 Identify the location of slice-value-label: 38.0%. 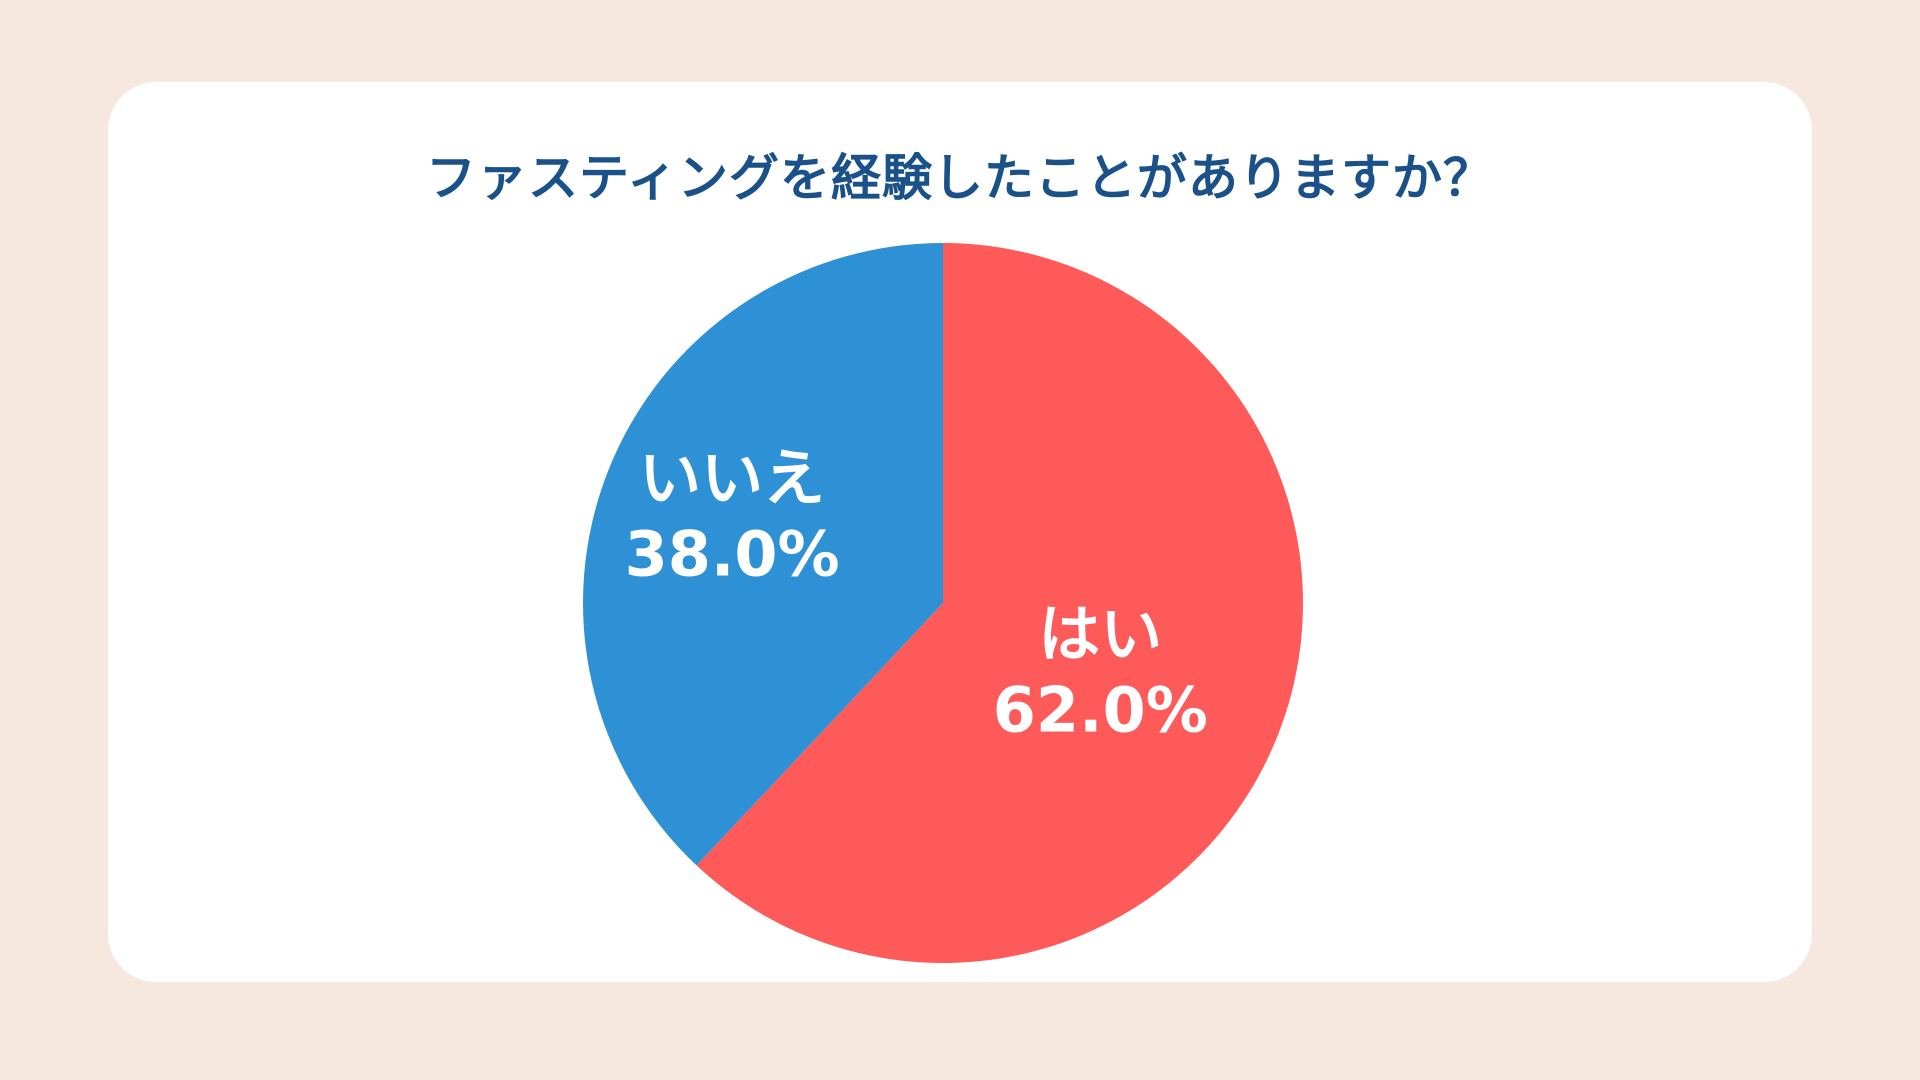
(732, 554).